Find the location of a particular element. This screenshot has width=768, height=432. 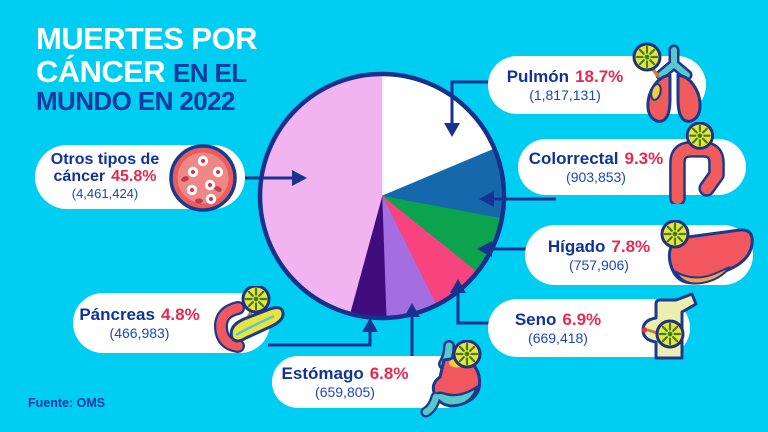

page-title: MUERTES POR CÁNCER EN EL MUNDO EN 2022 is located at coordinates (146, 69).